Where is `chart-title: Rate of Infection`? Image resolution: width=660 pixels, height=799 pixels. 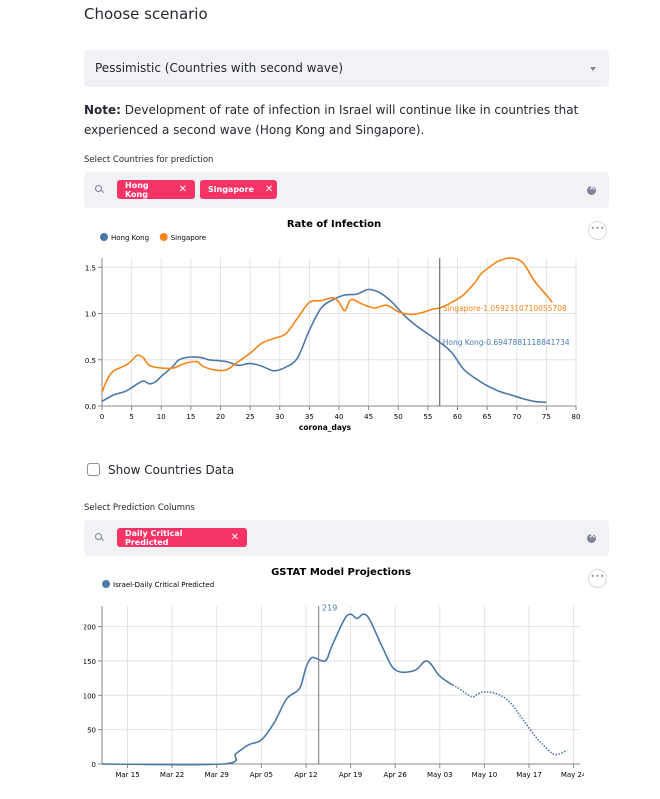 chart-title: Rate of Infection is located at coordinates (334, 224).